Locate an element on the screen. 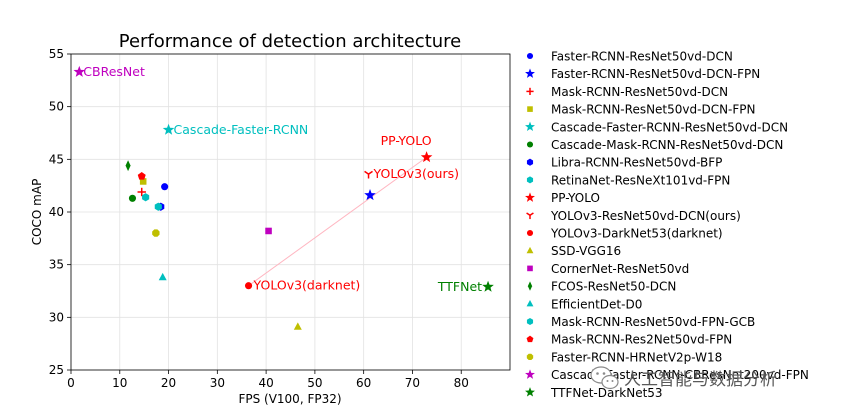 The image size is (848, 416). legend-item: CornerNet-ResNet50vd is located at coordinates (608, 269).